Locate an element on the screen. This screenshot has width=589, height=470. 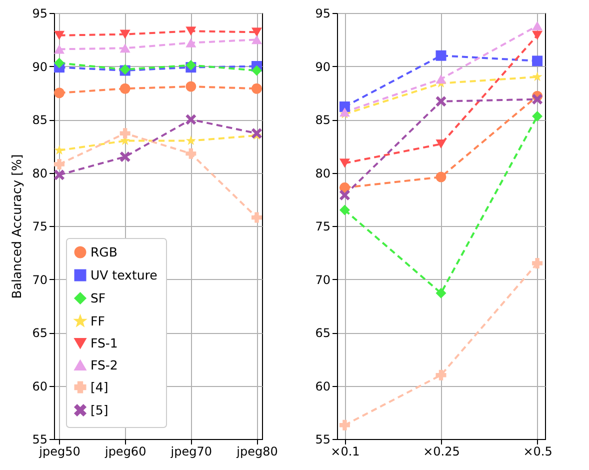
x-tick-label: jpeg70 is located at coordinates (191, 451).